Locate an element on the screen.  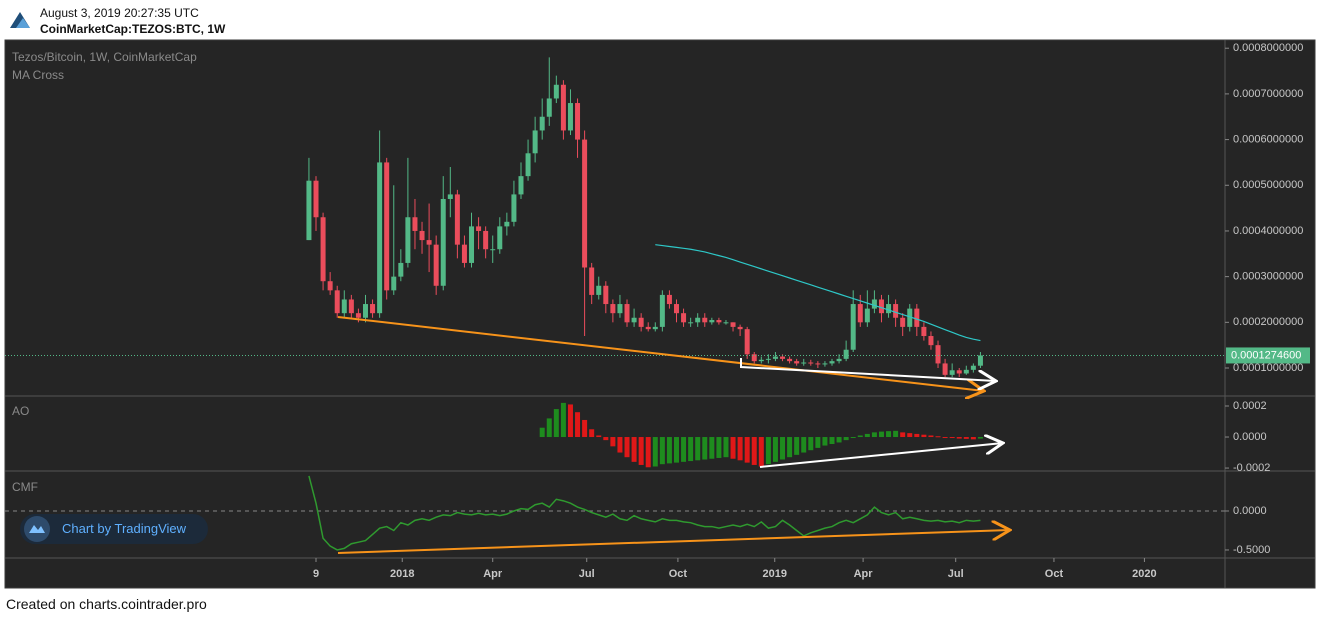
timestamp: August 3, 2019 20:27:35 UTC is located at coordinates (119, 13).